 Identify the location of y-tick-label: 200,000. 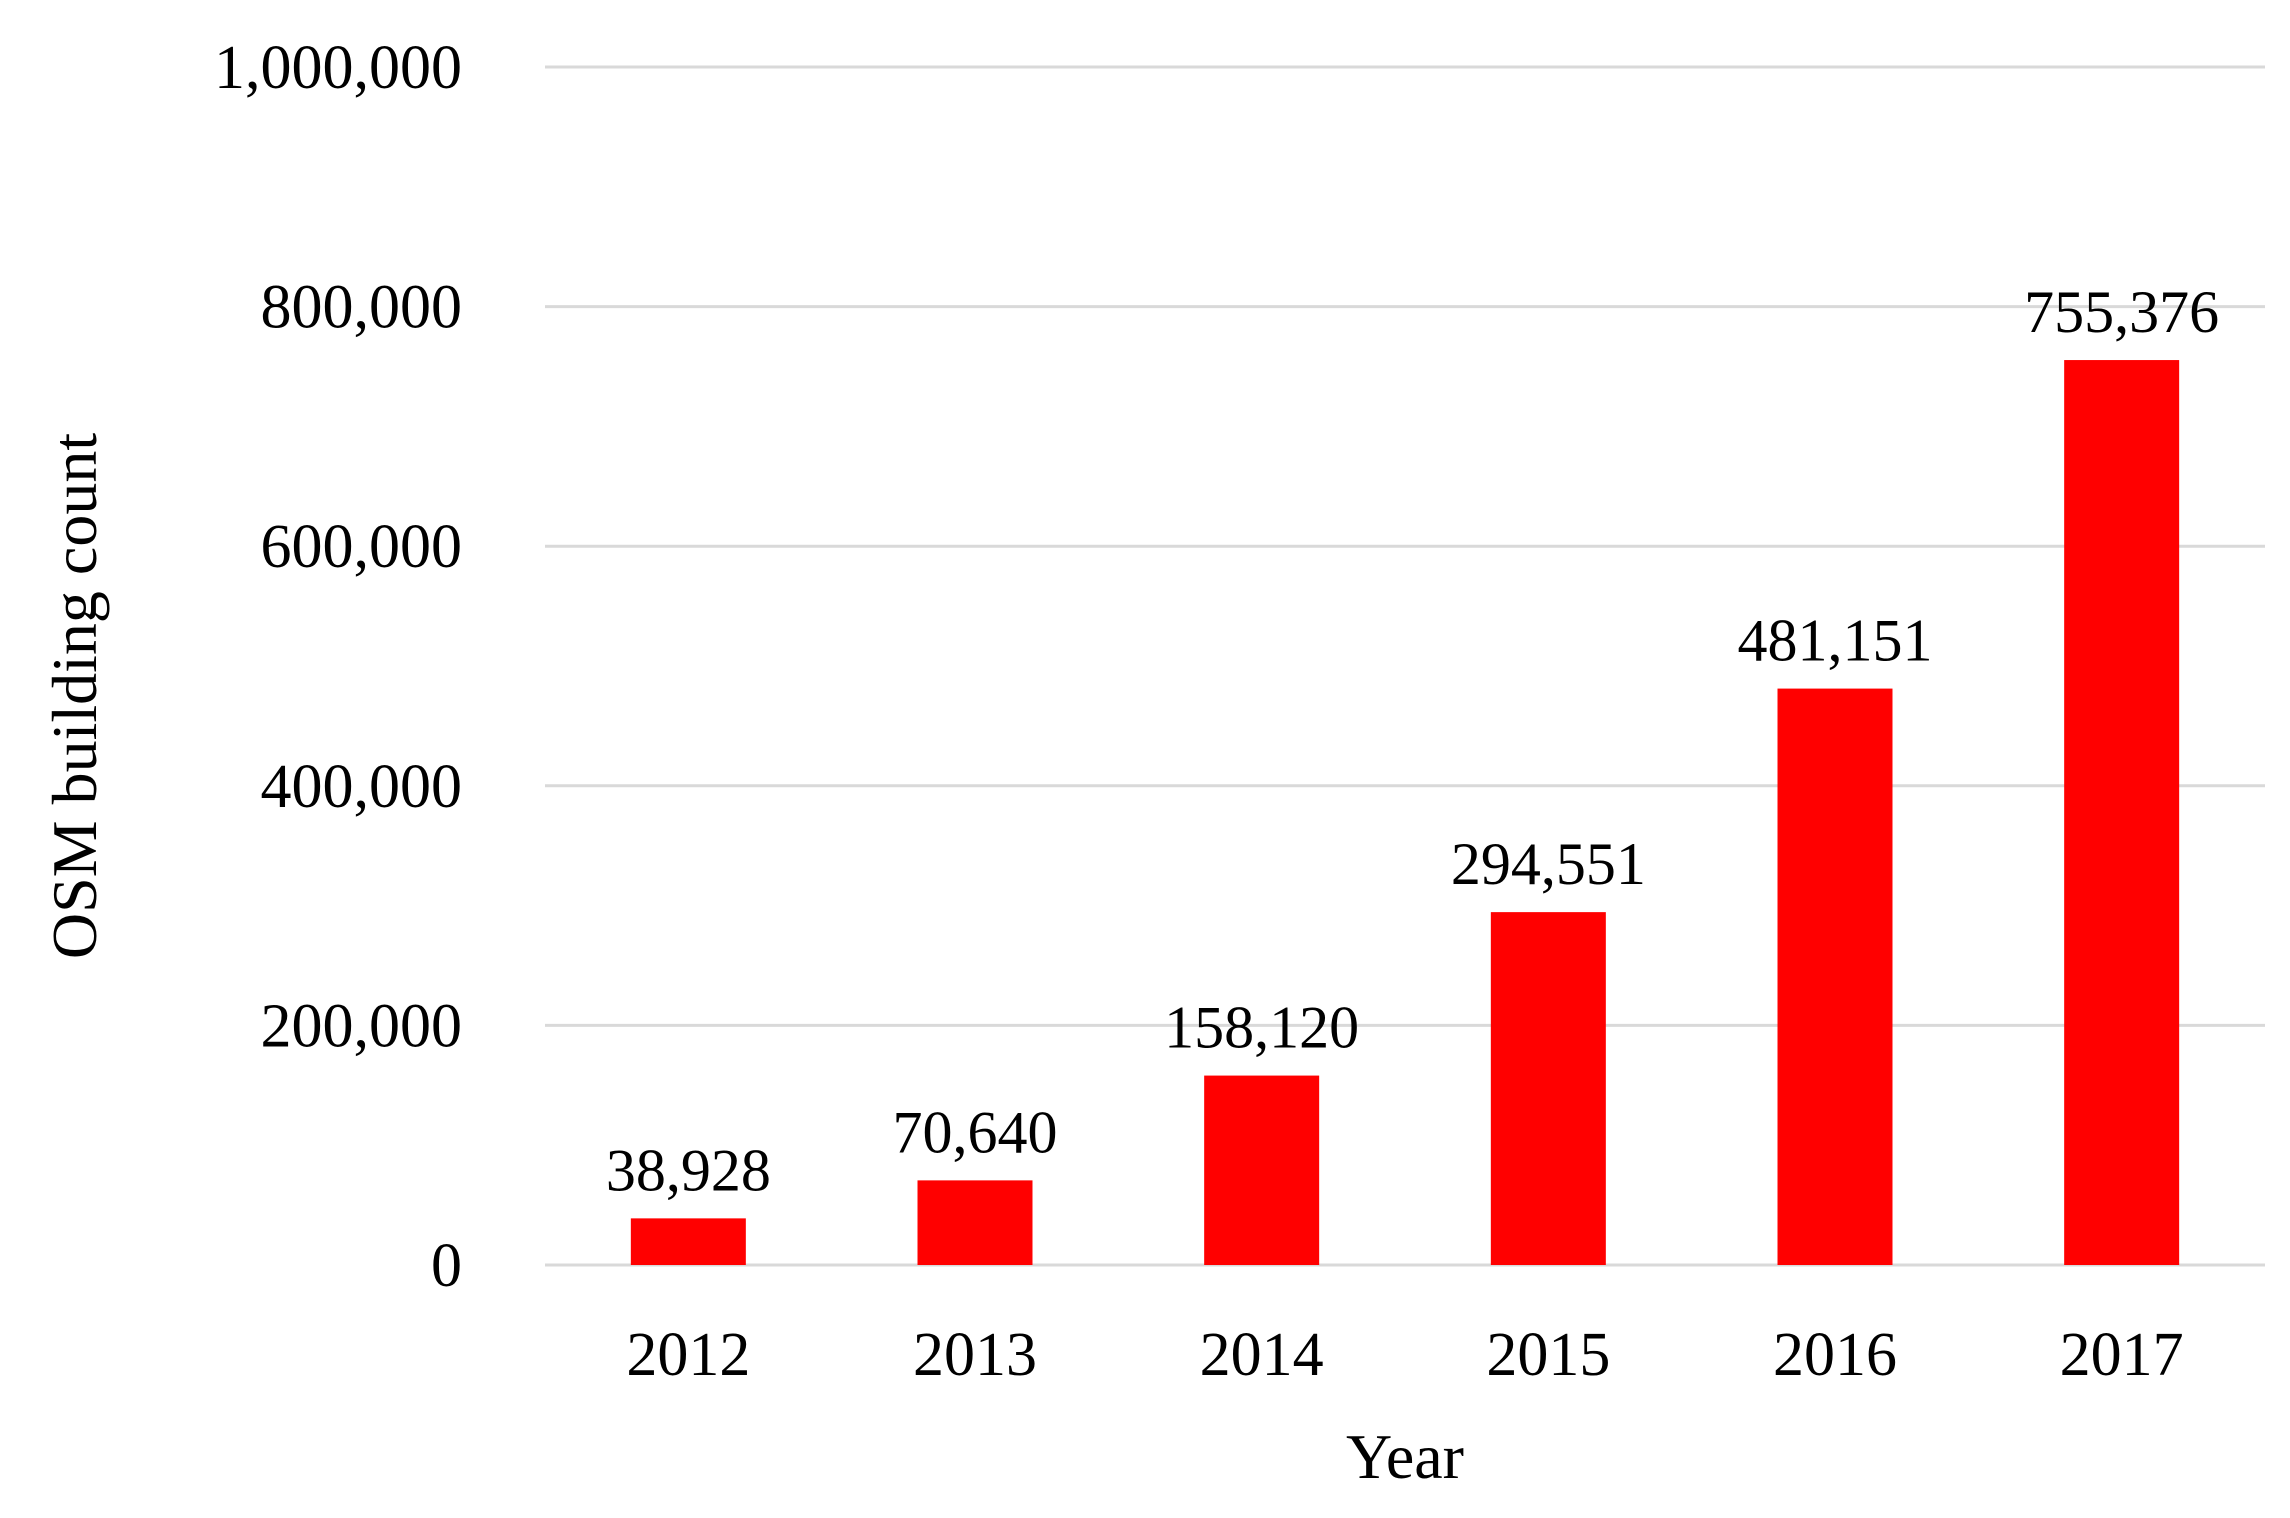
(362, 1026).